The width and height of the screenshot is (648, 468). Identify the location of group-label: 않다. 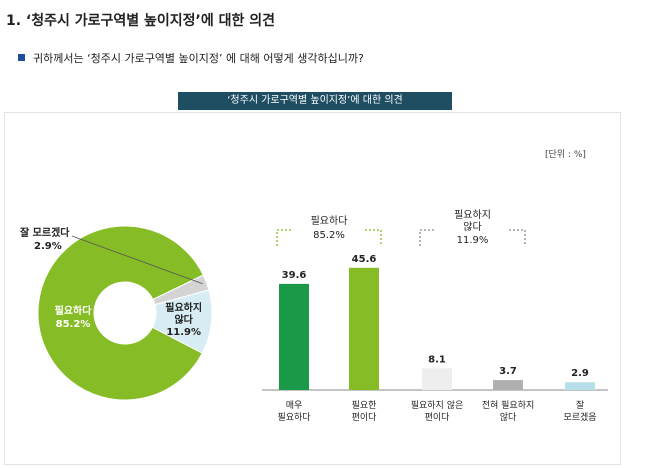
(472, 227).